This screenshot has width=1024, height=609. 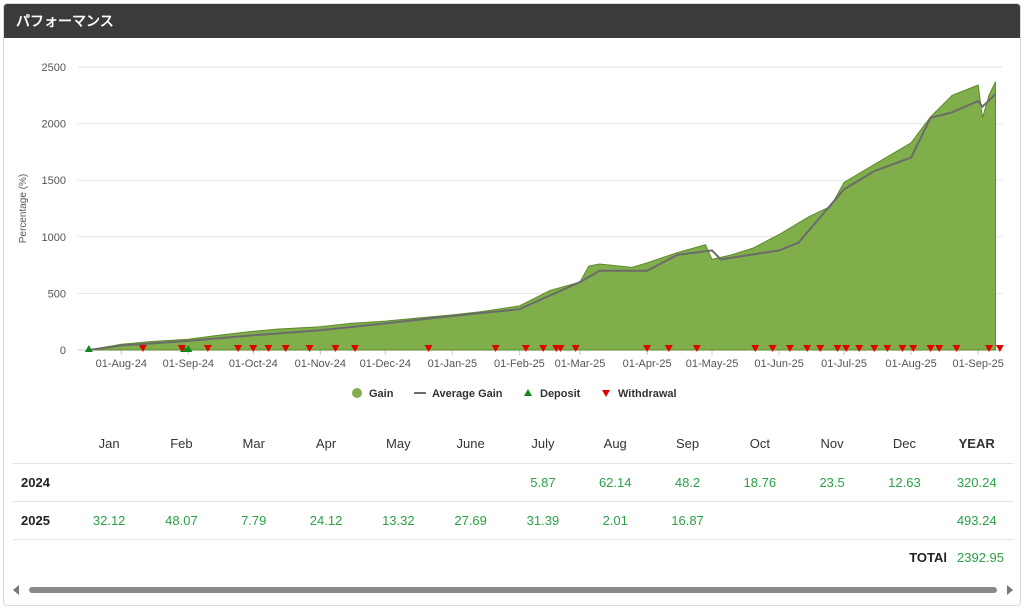 I want to click on monthly-gain-cell: 24.12, so click(x=326, y=520).